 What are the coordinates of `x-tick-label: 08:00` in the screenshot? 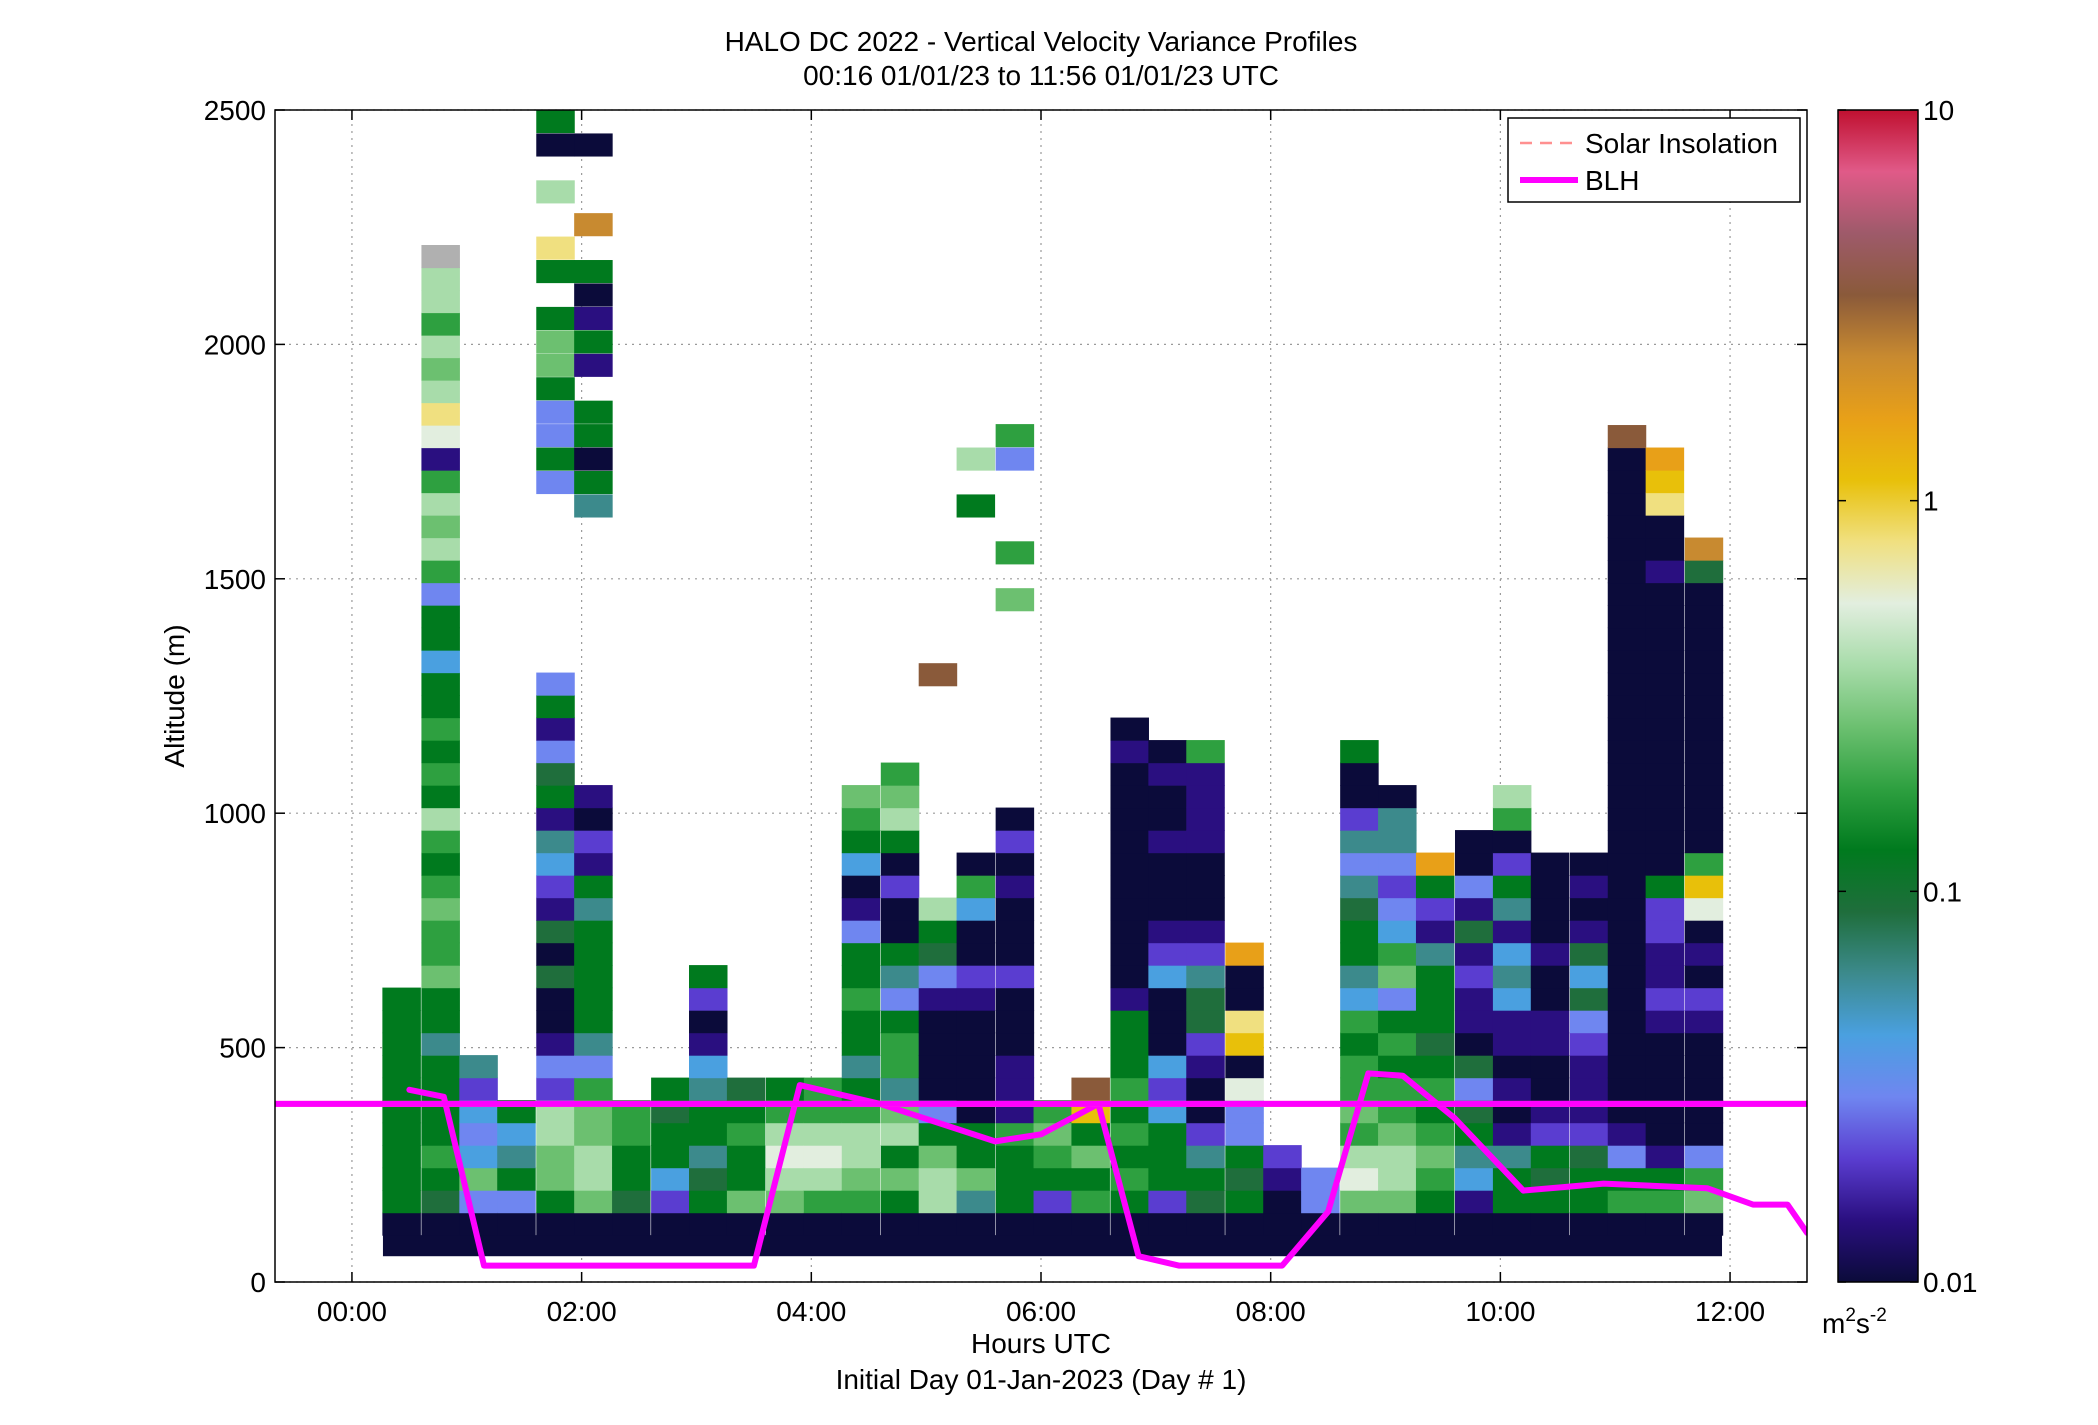 It's located at (1271, 1311).